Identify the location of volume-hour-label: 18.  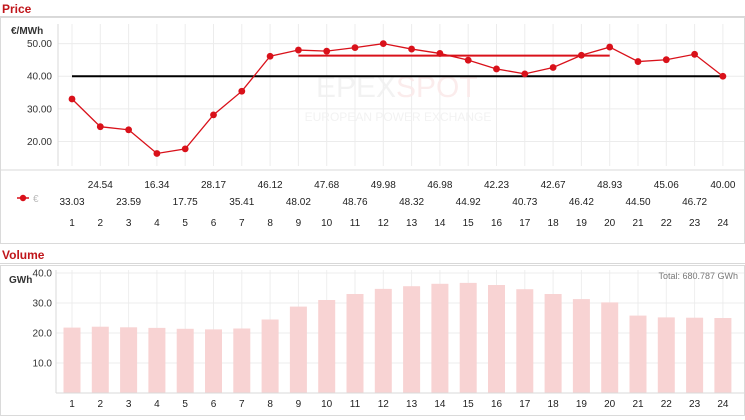
(554, 404).